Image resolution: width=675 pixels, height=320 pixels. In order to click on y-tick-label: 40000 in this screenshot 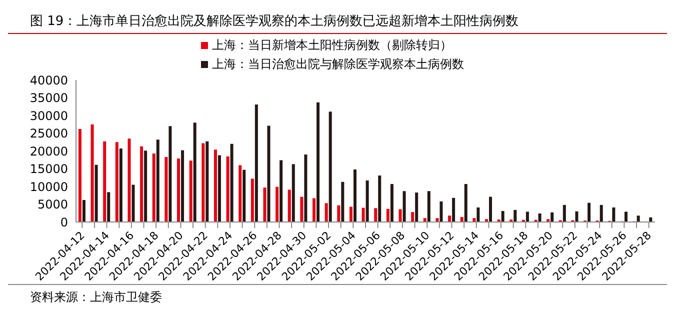, I will do `click(49, 80)`.